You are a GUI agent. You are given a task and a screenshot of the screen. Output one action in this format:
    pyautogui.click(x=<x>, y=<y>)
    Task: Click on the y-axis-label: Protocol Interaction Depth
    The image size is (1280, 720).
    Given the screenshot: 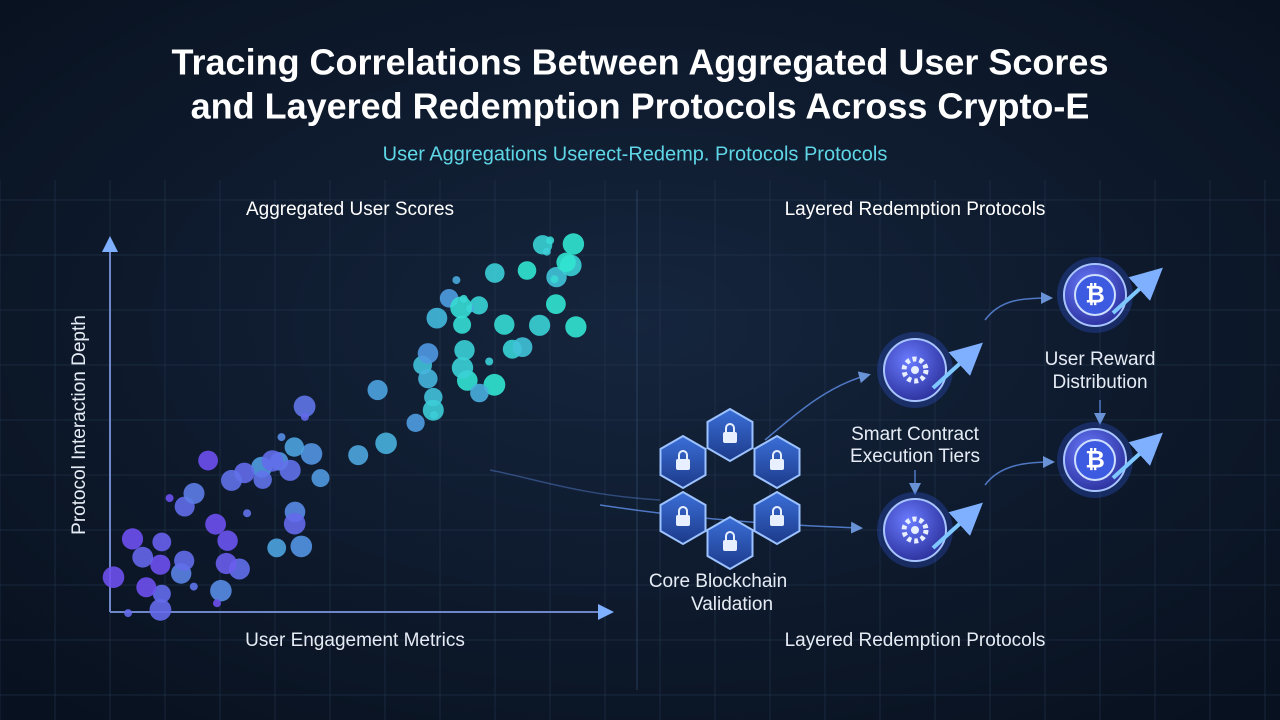 What is the action you would take?
    pyautogui.click(x=79, y=425)
    